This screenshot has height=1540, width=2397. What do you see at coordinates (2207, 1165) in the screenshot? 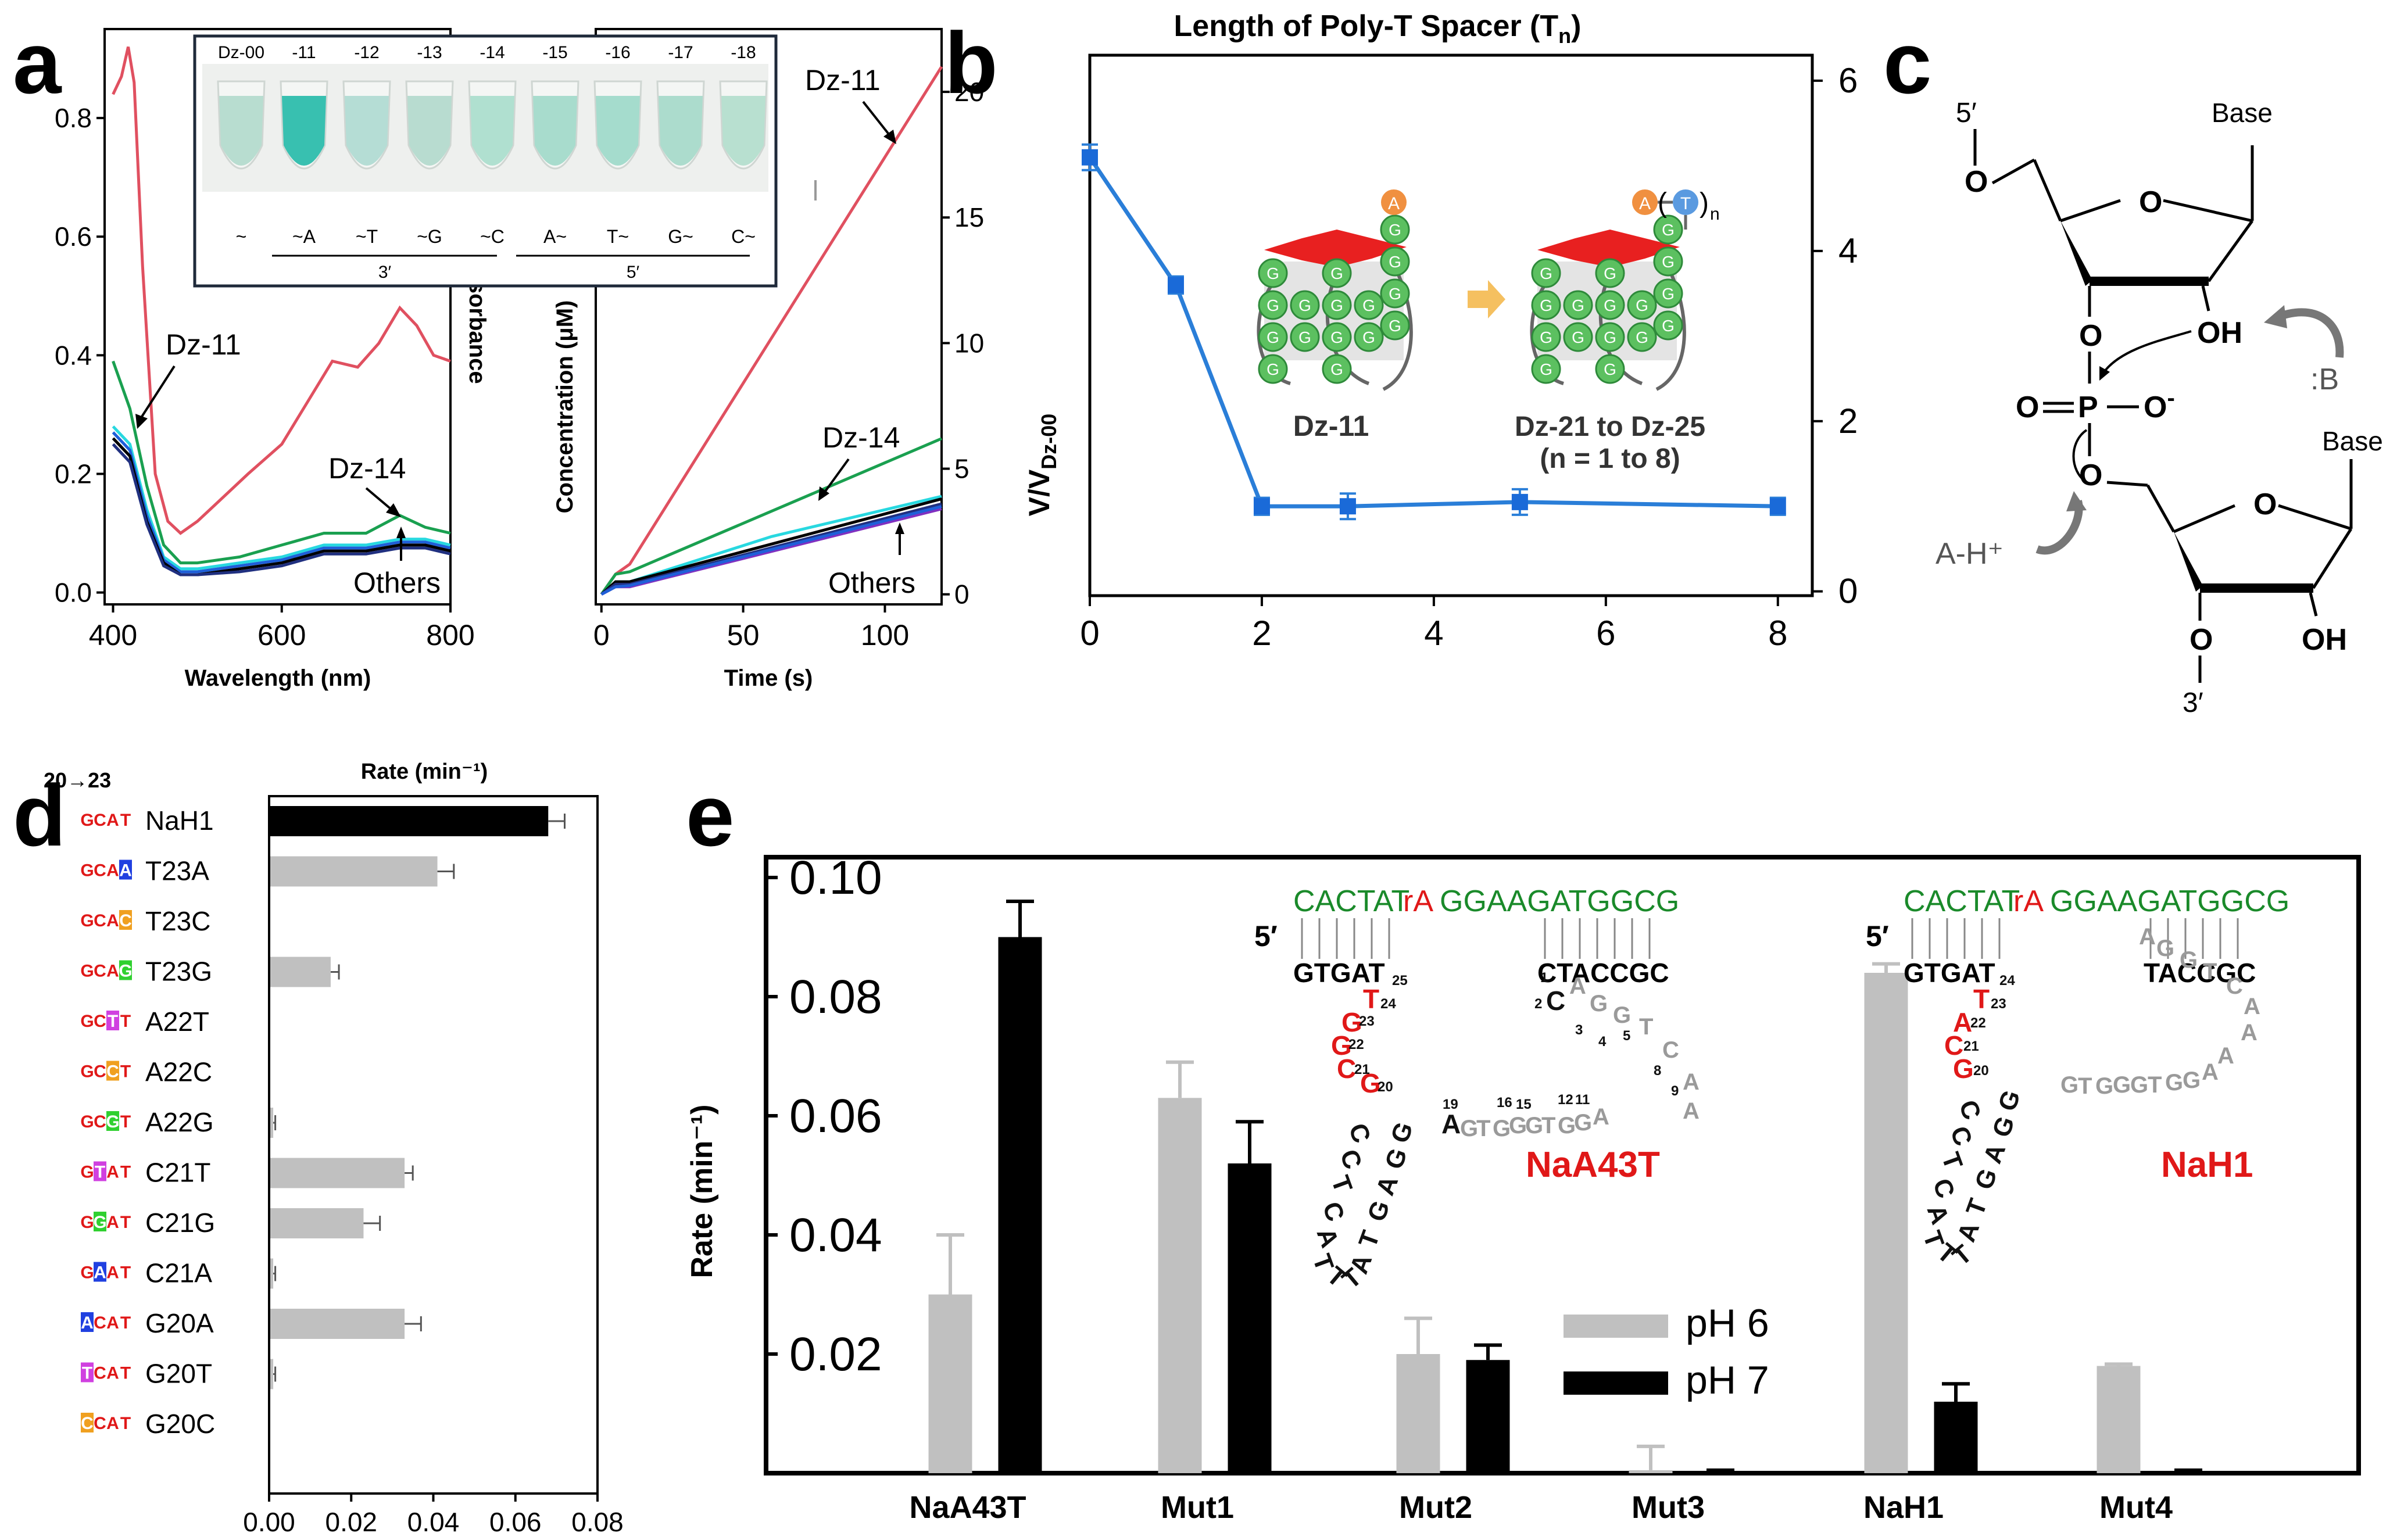
I see `nah1-name: NaH1` at bounding box center [2207, 1165].